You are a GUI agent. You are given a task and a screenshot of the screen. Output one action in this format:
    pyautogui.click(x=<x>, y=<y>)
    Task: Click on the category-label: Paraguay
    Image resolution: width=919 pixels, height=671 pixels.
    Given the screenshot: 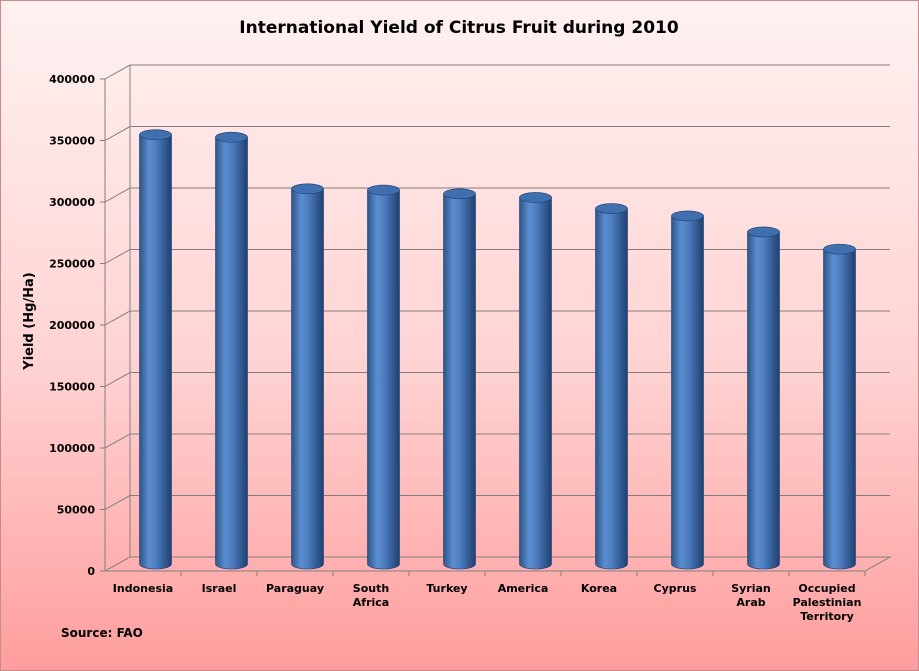 What is the action you would take?
    pyautogui.click(x=295, y=588)
    